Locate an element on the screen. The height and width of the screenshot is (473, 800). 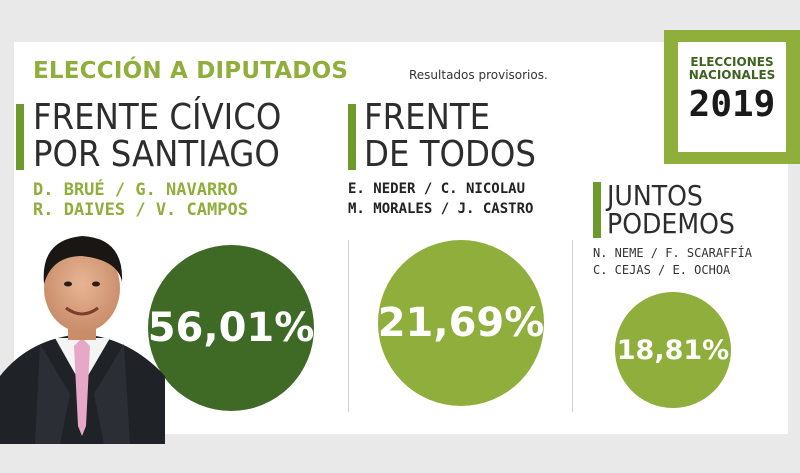
party-2-percent: 21,69% is located at coordinates (461, 323).